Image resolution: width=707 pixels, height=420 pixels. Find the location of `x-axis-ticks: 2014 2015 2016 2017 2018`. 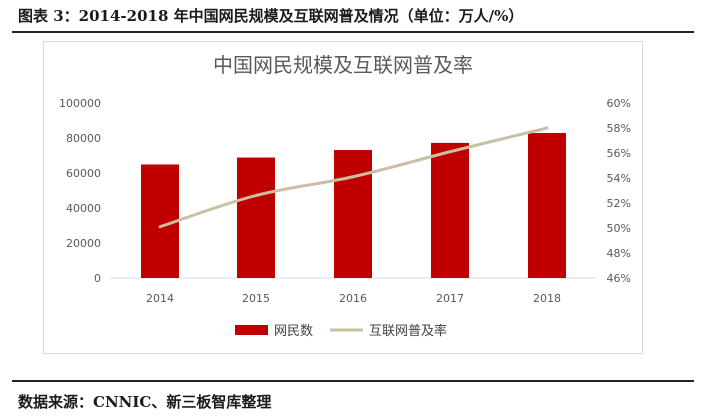

x-axis-ticks: 2014 2015 2016 2017 2018 is located at coordinates (353, 298).